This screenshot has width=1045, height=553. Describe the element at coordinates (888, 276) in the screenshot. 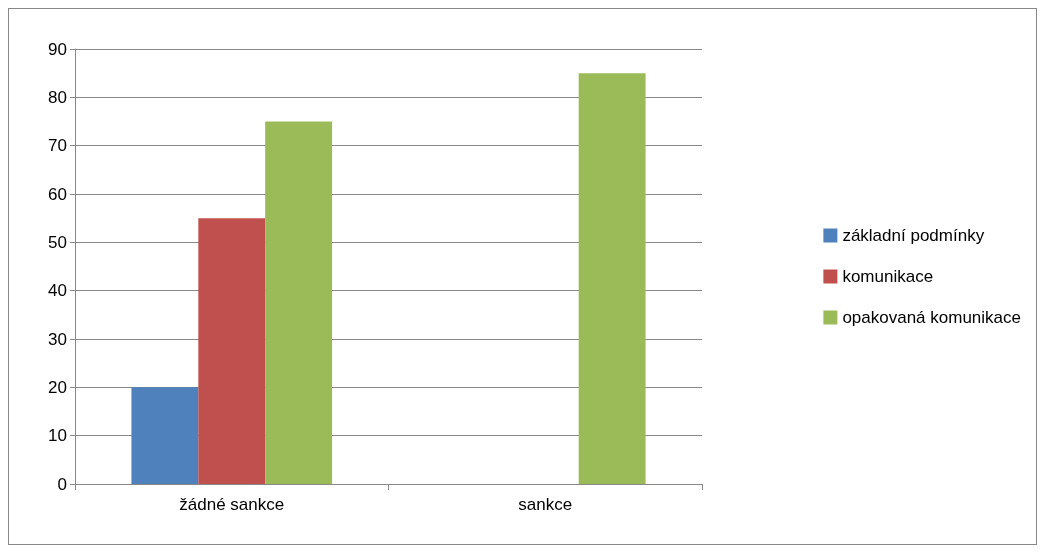

I see `legend-label: komunikace` at that location.